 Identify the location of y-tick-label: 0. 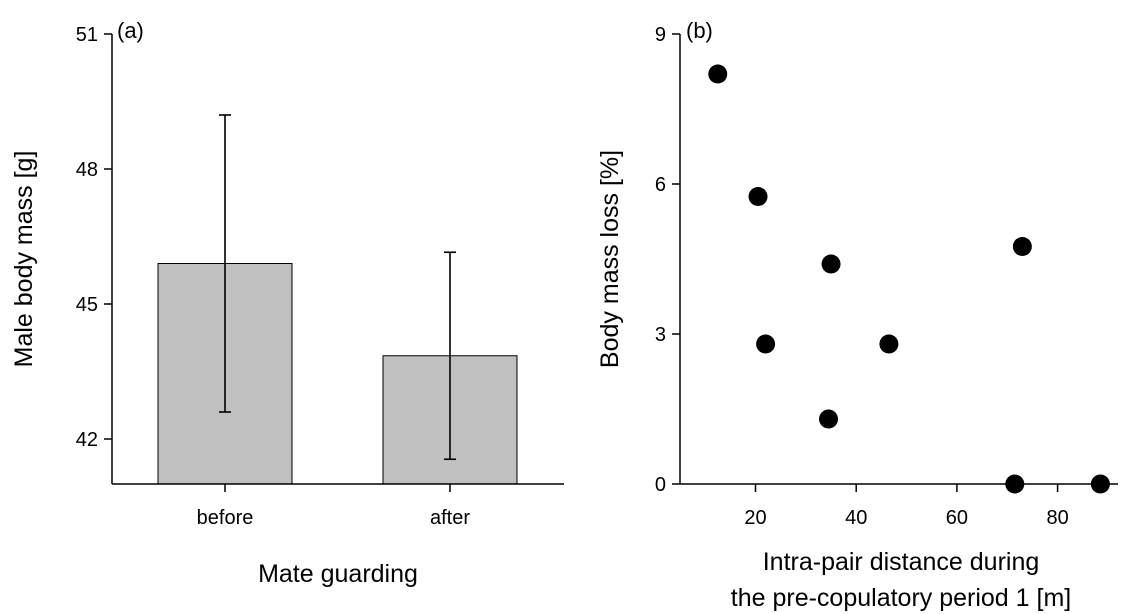
(660, 485).